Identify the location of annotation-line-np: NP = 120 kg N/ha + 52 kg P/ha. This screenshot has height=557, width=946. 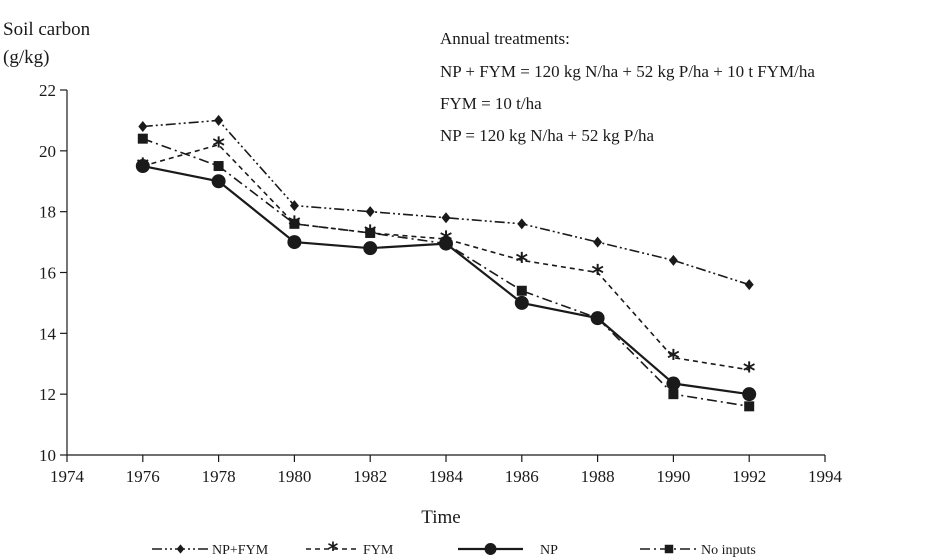
(547, 135).